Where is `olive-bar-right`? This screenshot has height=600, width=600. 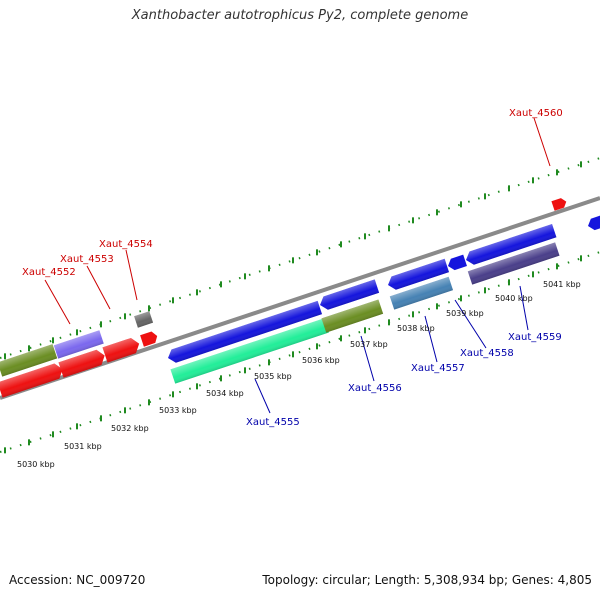 olive-bar-right is located at coordinates (352, 316).